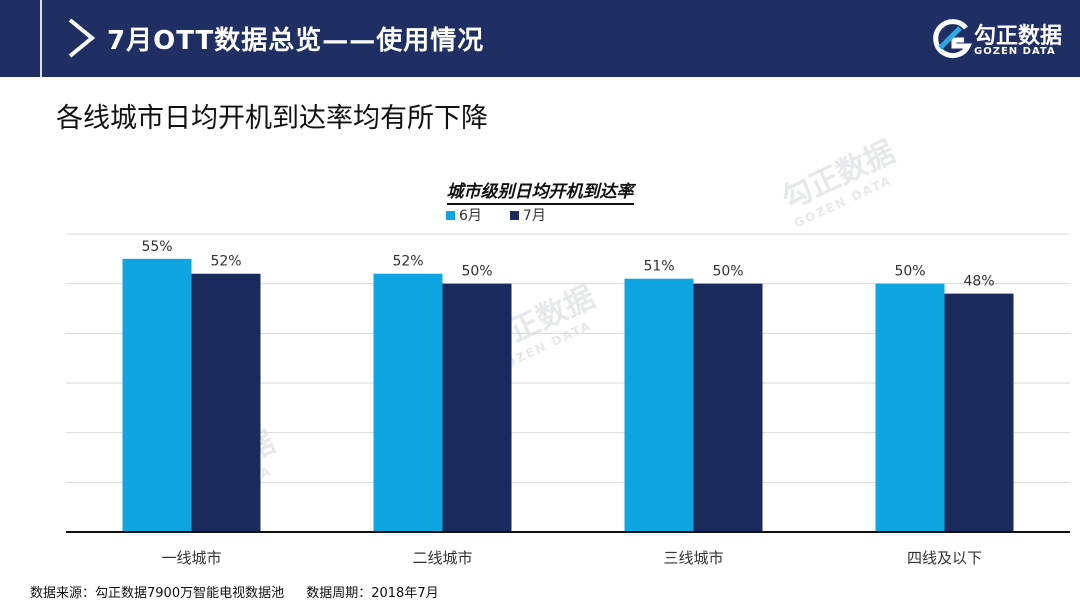 The width and height of the screenshot is (1080, 607). Describe the element at coordinates (496, 215) in the screenshot. I see `chart-legend: 6月 7月` at that location.